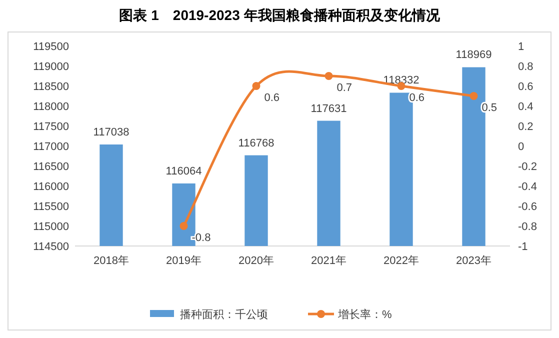 The height and width of the screenshot is (338, 559). Describe the element at coordinates (51, 227) in the screenshot. I see `y-tick-label: 115000` at that location.